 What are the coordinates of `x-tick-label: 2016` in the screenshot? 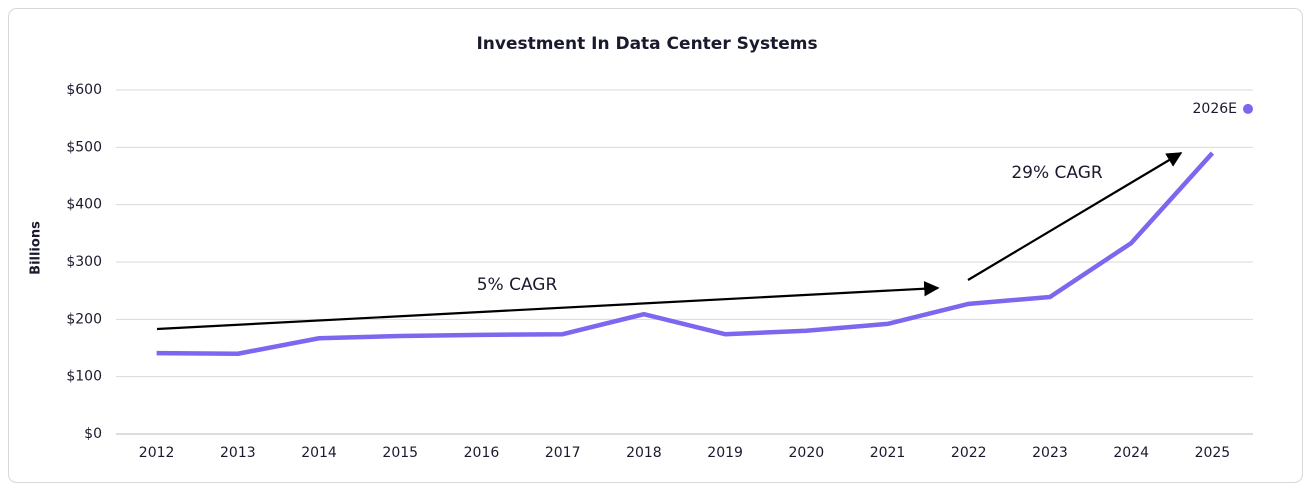 It's located at (482, 453).